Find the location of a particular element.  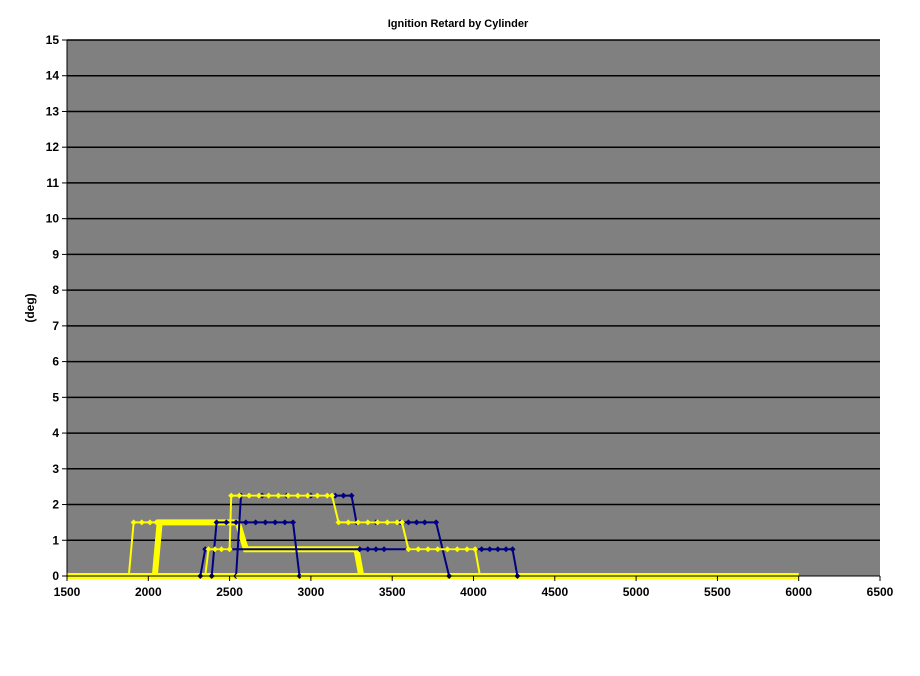

y-tick-label: 8 is located at coordinates (55, 290).